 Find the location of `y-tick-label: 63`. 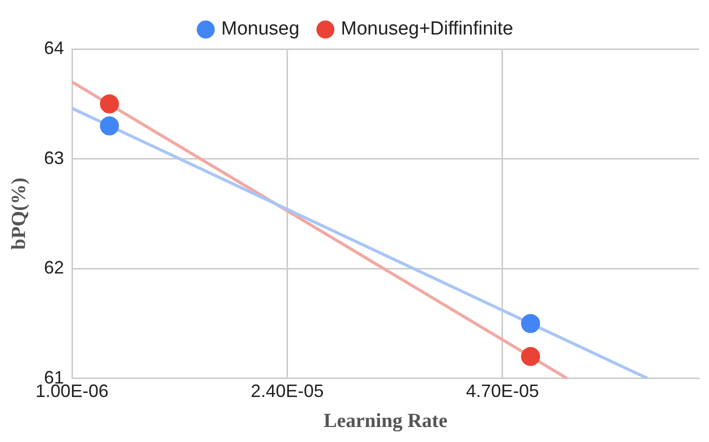

y-tick-label: 63 is located at coordinates (54, 158).